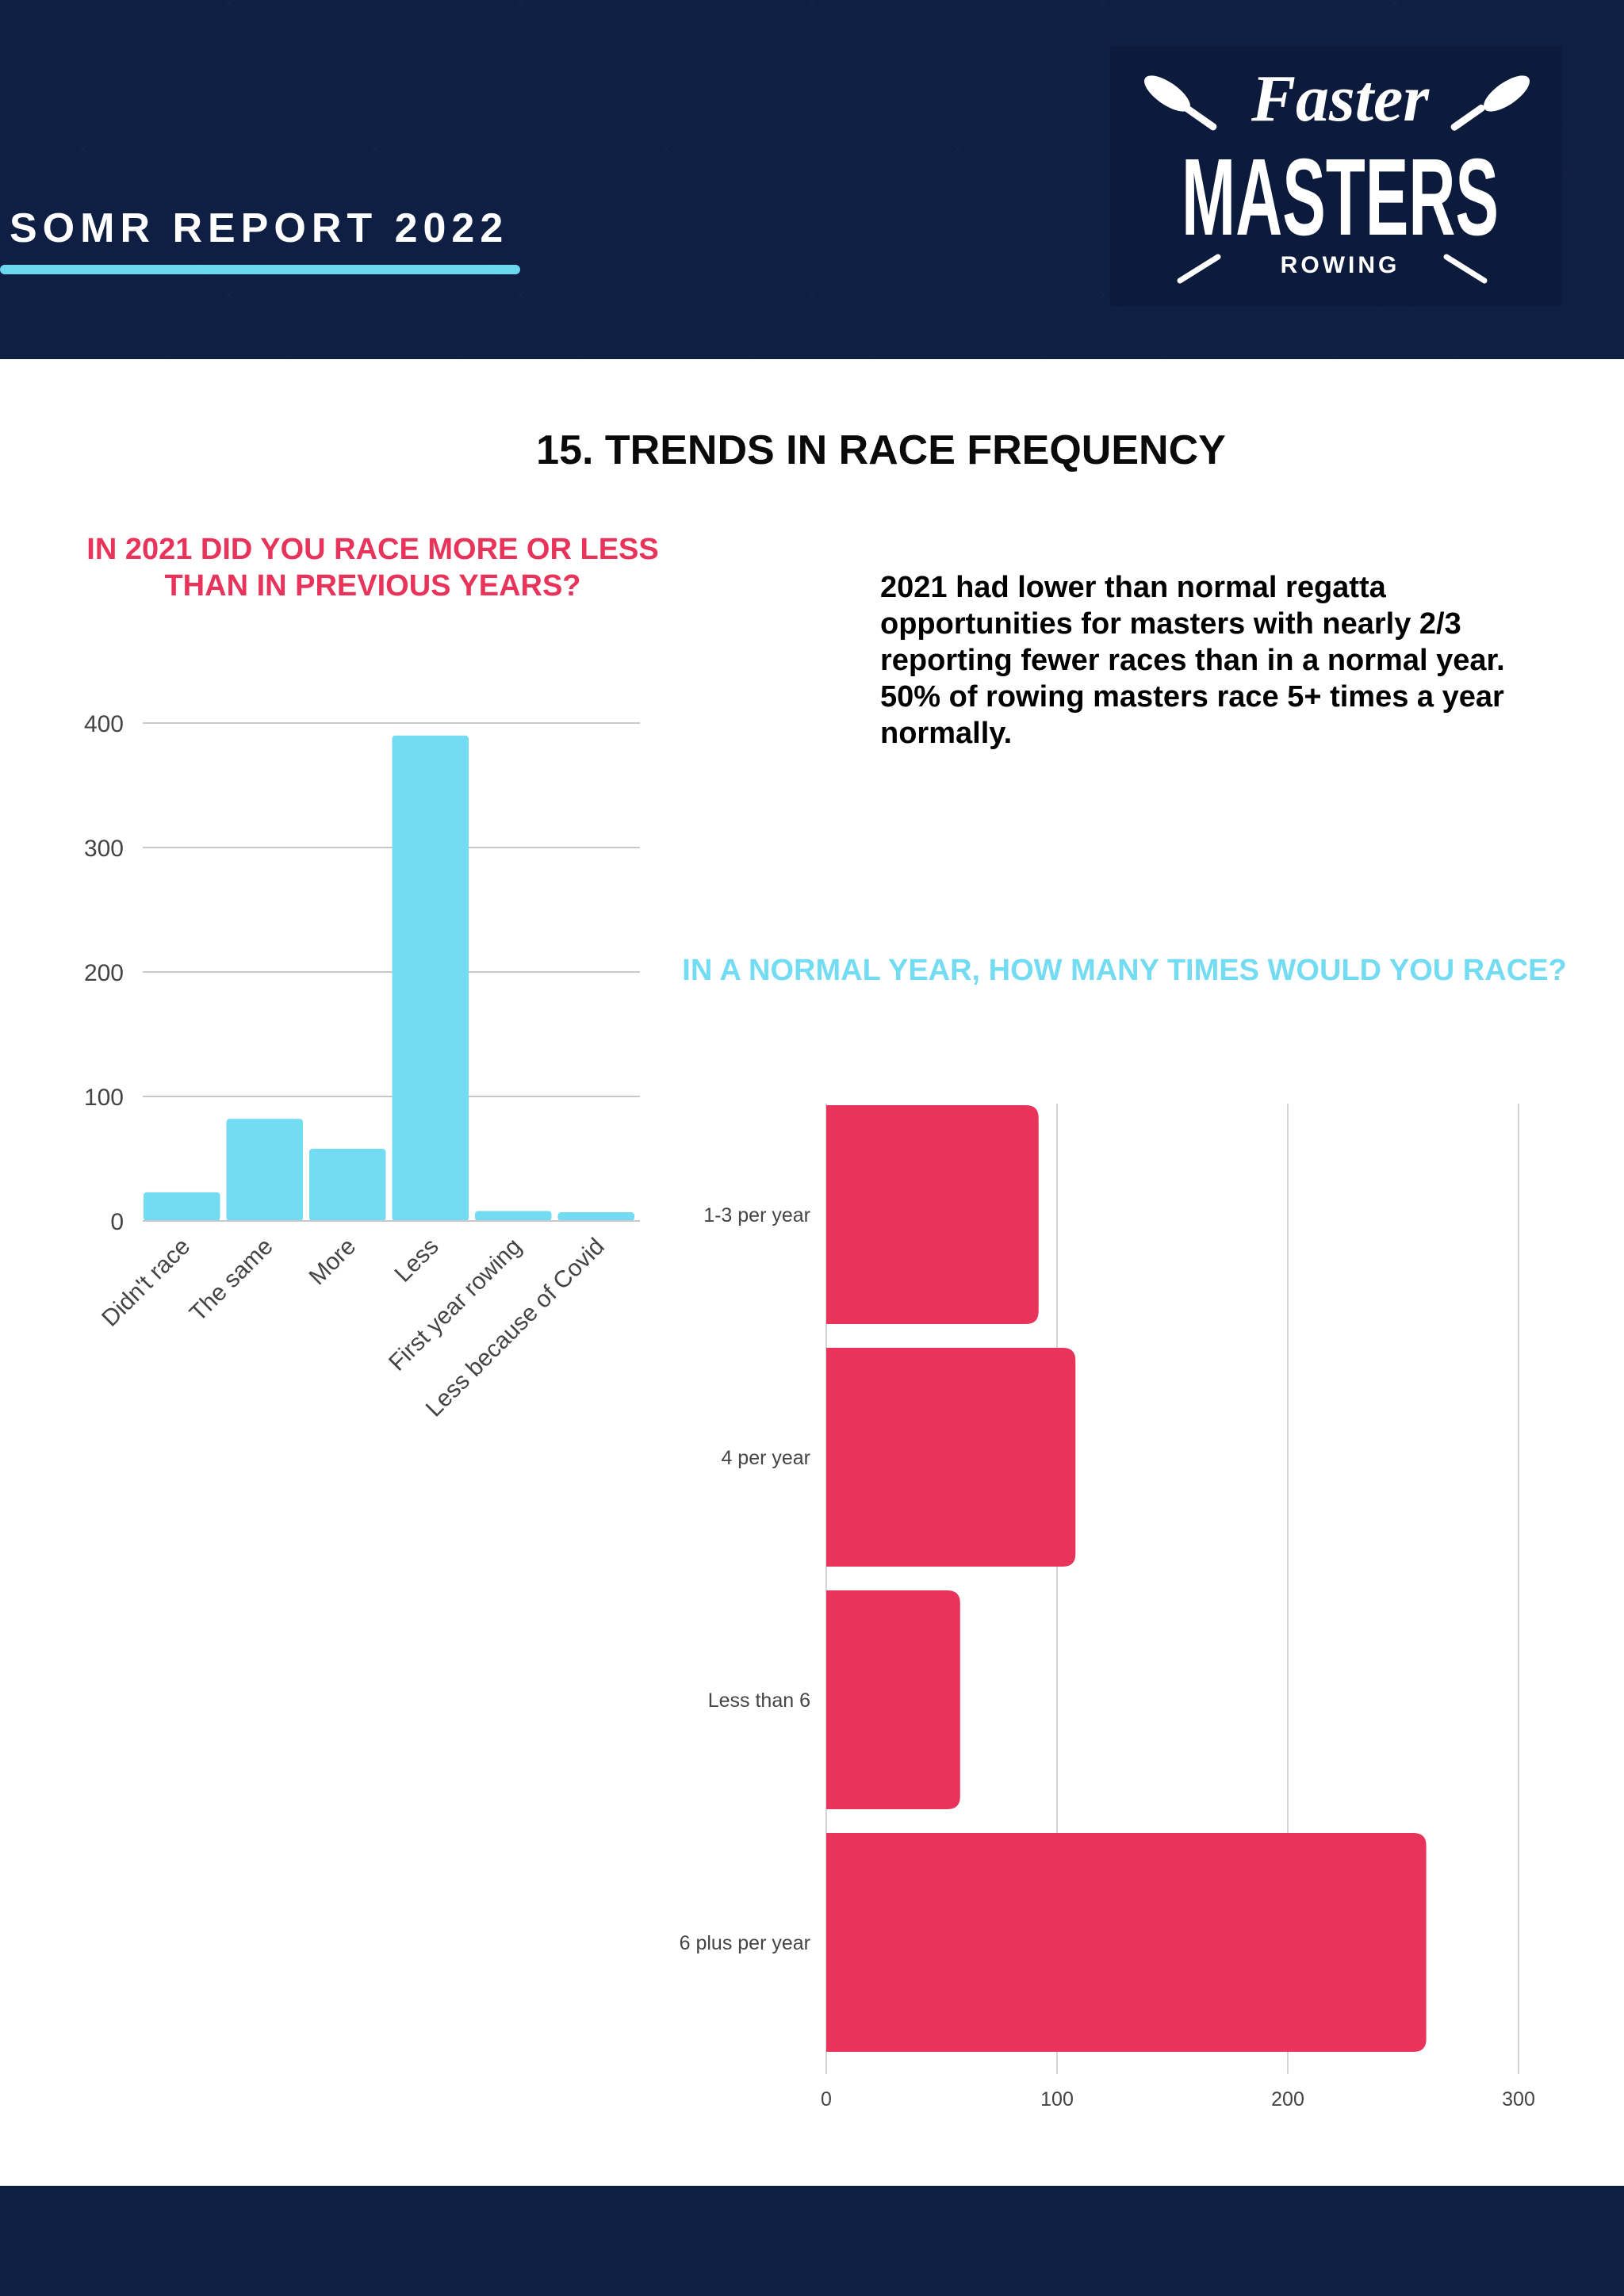 Image resolution: width=1624 pixels, height=2296 pixels. What do you see at coordinates (264, 1170) in the screenshot?
I see `chart1-bar-the-same` at bounding box center [264, 1170].